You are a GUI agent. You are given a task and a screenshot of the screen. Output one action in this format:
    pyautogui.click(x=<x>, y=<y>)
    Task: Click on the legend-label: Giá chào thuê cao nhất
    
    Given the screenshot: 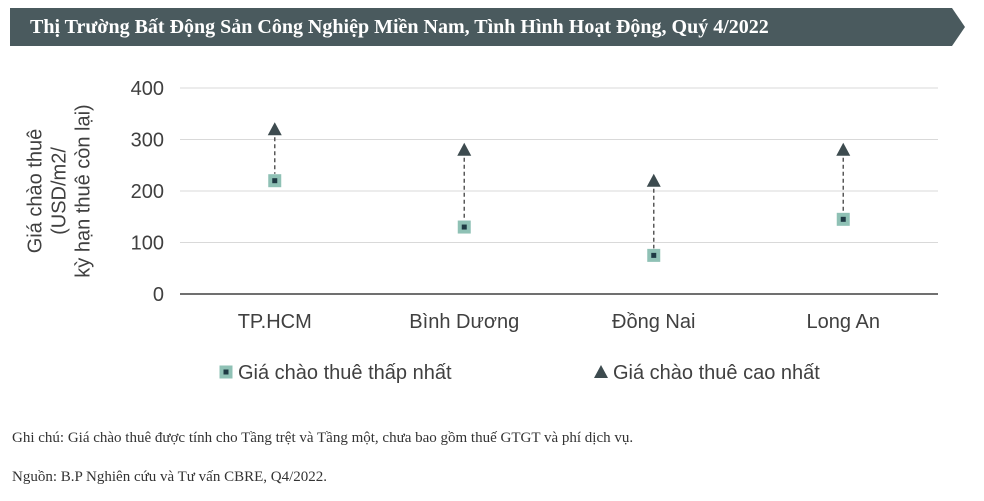 What is the action you would take?
    pyautogui.click(x=716, y=373)
    